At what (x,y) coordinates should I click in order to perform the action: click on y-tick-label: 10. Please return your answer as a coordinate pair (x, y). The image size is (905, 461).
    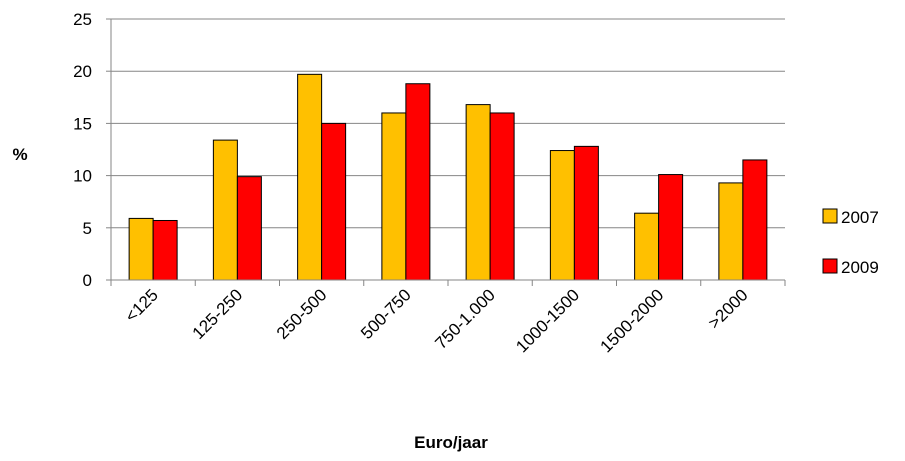
    Looking at the image, I should click on (82, 176).